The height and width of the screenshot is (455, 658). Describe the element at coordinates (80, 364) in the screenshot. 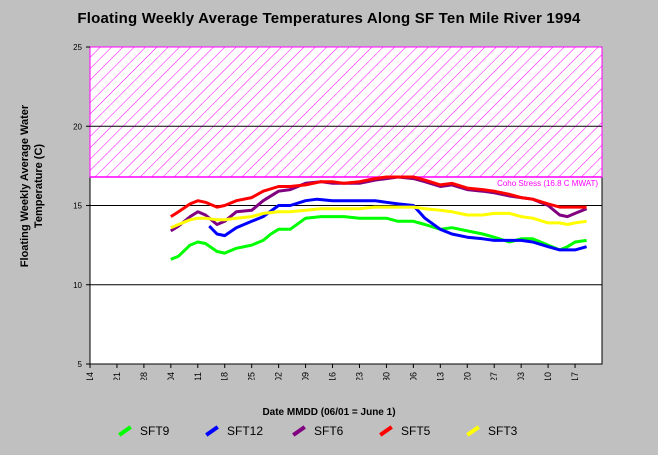

I see `y-tick-label: 5` at that location.